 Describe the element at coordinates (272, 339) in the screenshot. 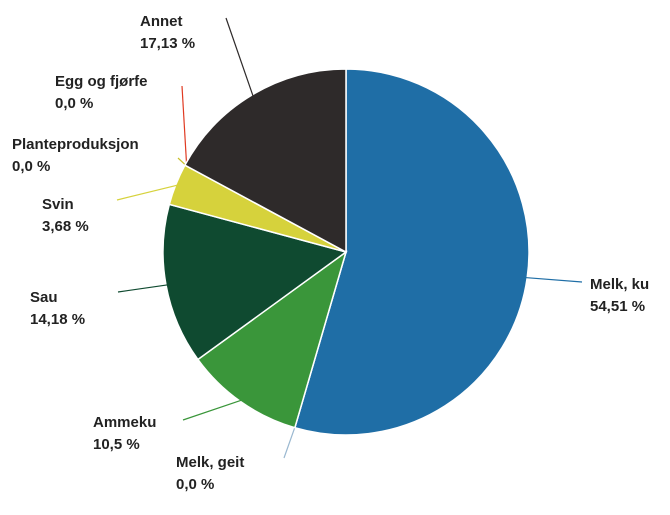

I see `pie-slice` at that location.